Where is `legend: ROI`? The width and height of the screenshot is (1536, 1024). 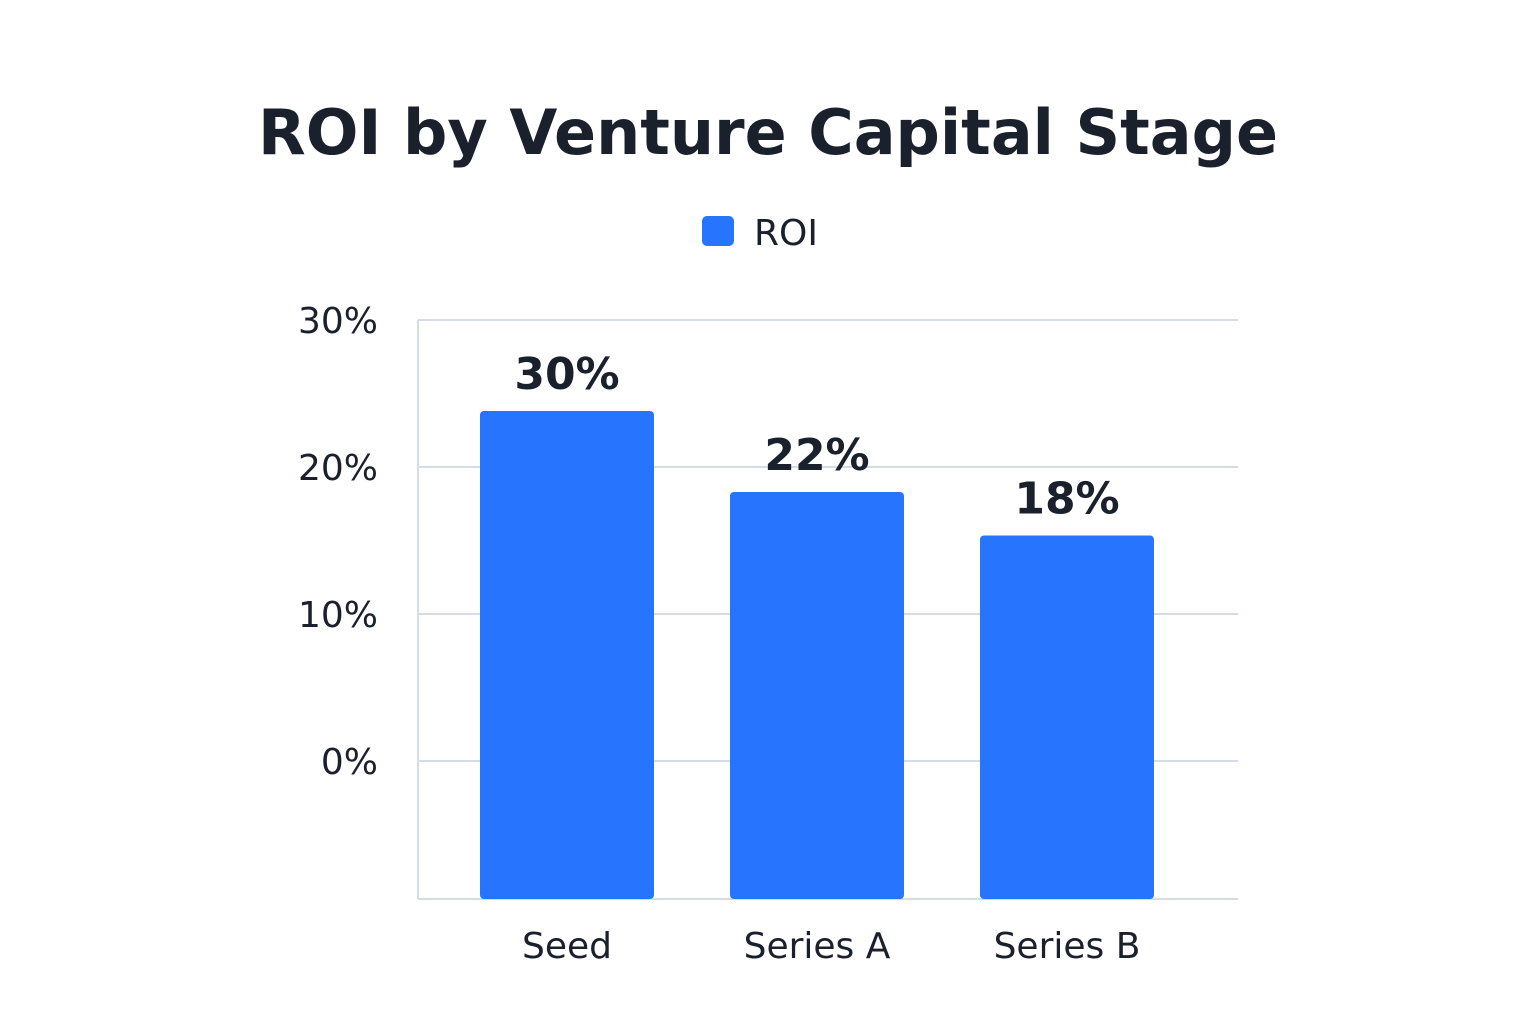
legend: ROI is located at coordinates (760, 233).